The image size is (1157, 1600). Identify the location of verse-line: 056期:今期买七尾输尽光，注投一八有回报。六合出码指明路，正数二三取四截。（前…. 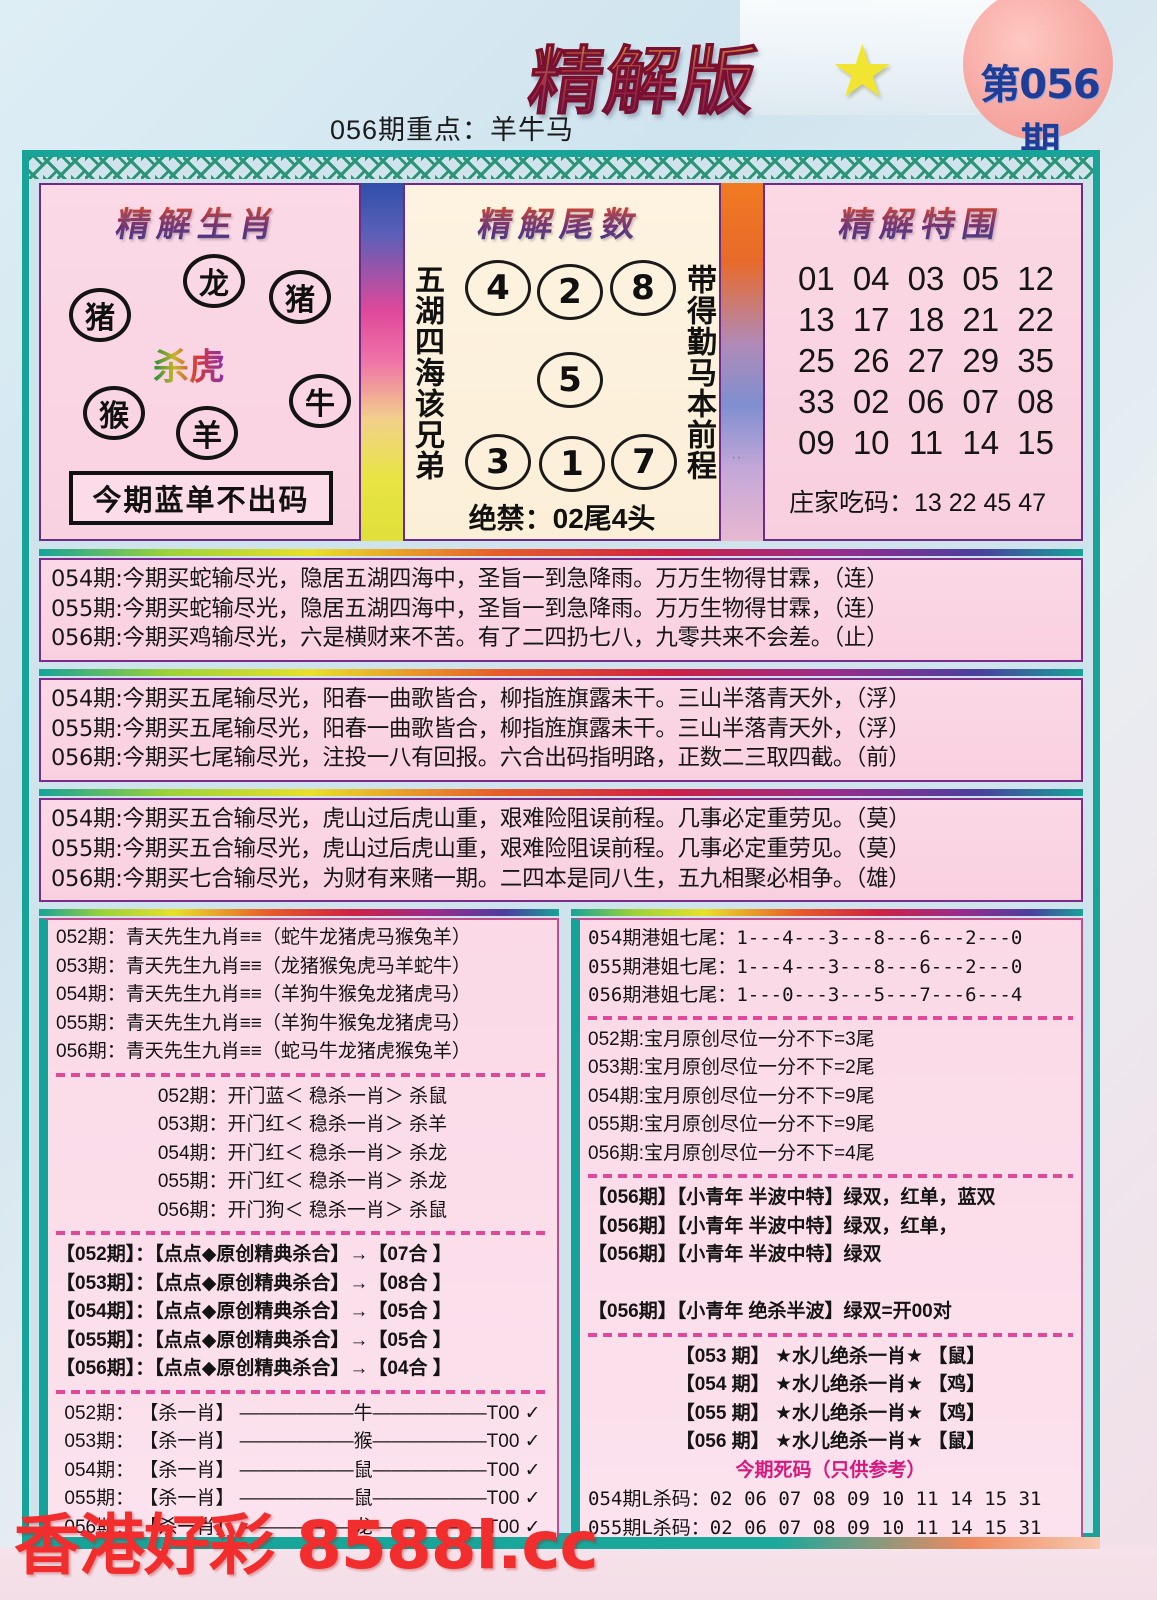
(481, 758).